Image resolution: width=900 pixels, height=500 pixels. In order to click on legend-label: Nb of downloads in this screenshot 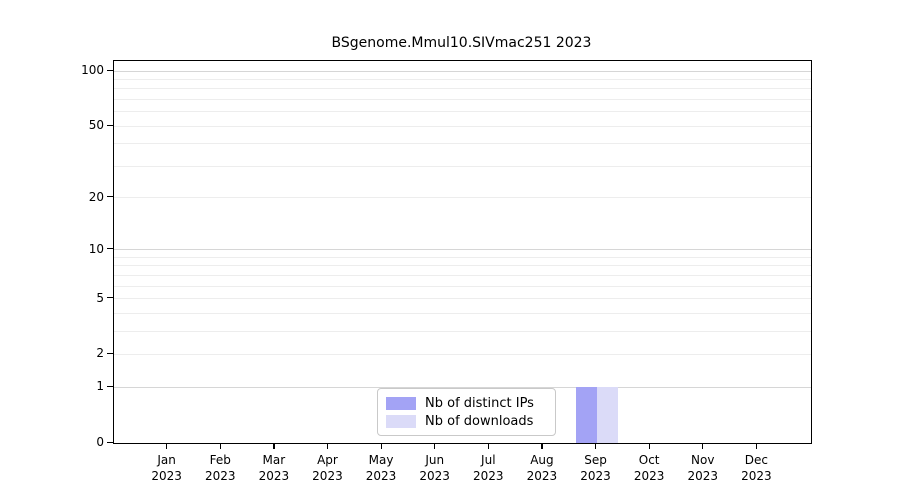, I will do `click(479, 421)`.